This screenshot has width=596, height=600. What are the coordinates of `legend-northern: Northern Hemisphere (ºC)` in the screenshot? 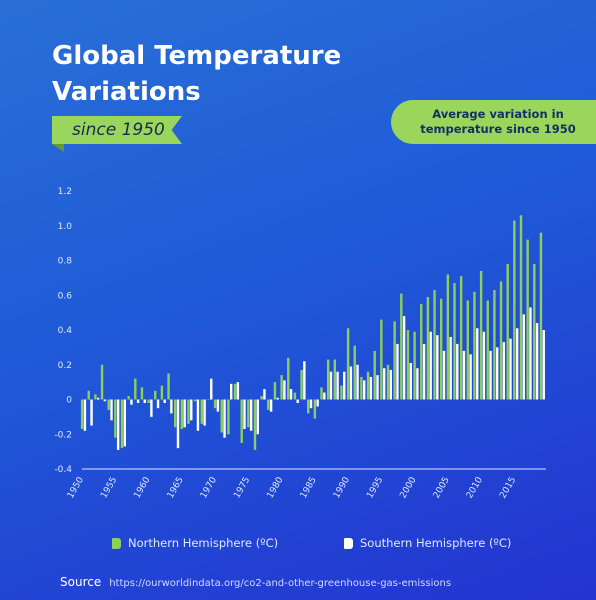 It's located at (195, 543).